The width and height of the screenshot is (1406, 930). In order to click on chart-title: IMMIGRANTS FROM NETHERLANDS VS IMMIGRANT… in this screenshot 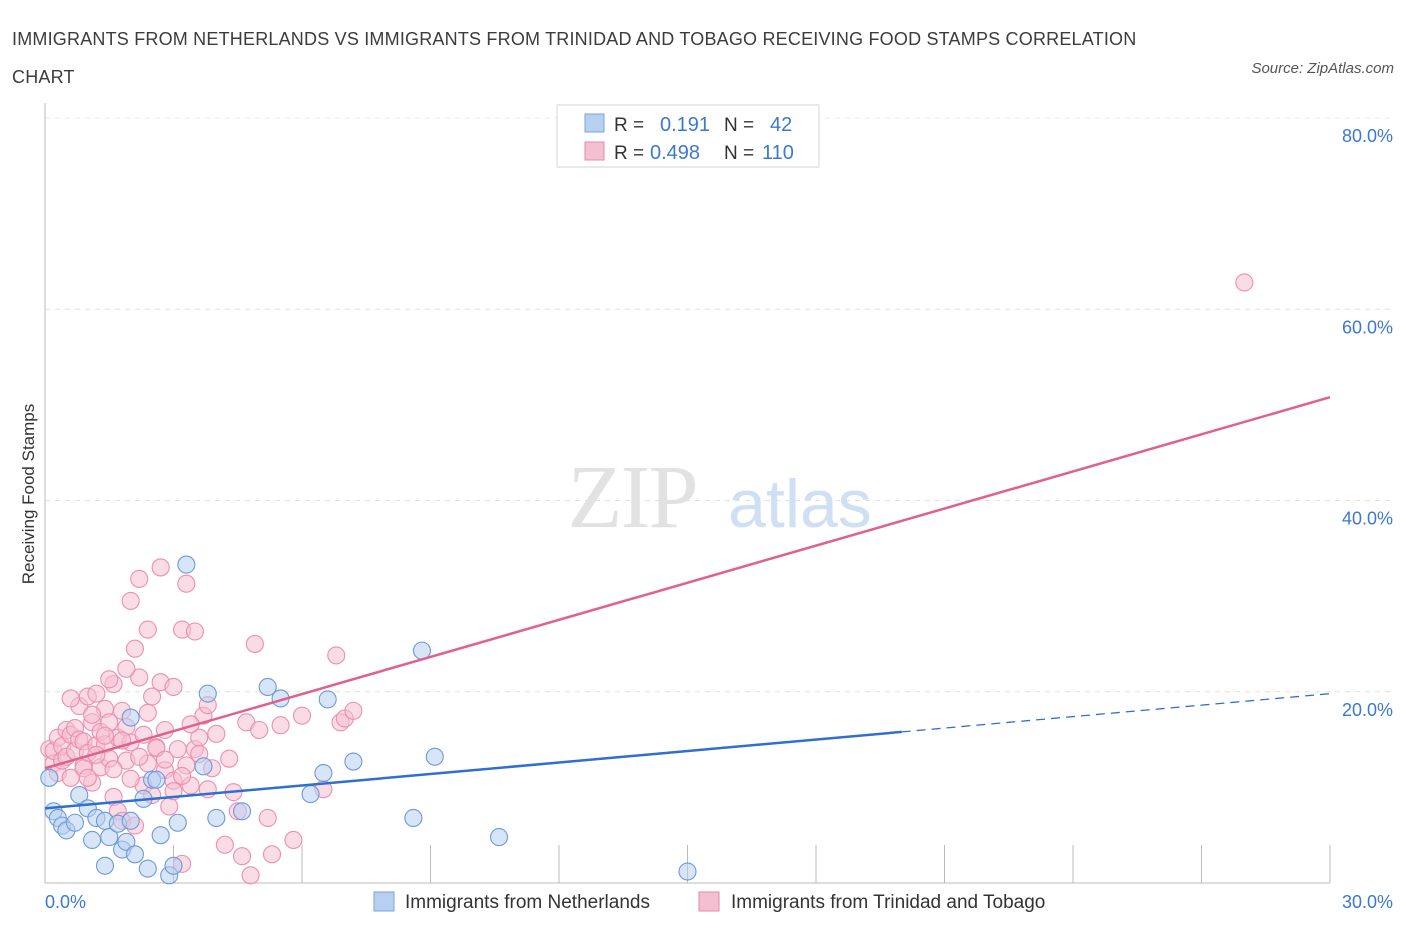, I will do `click(574, 58)`.